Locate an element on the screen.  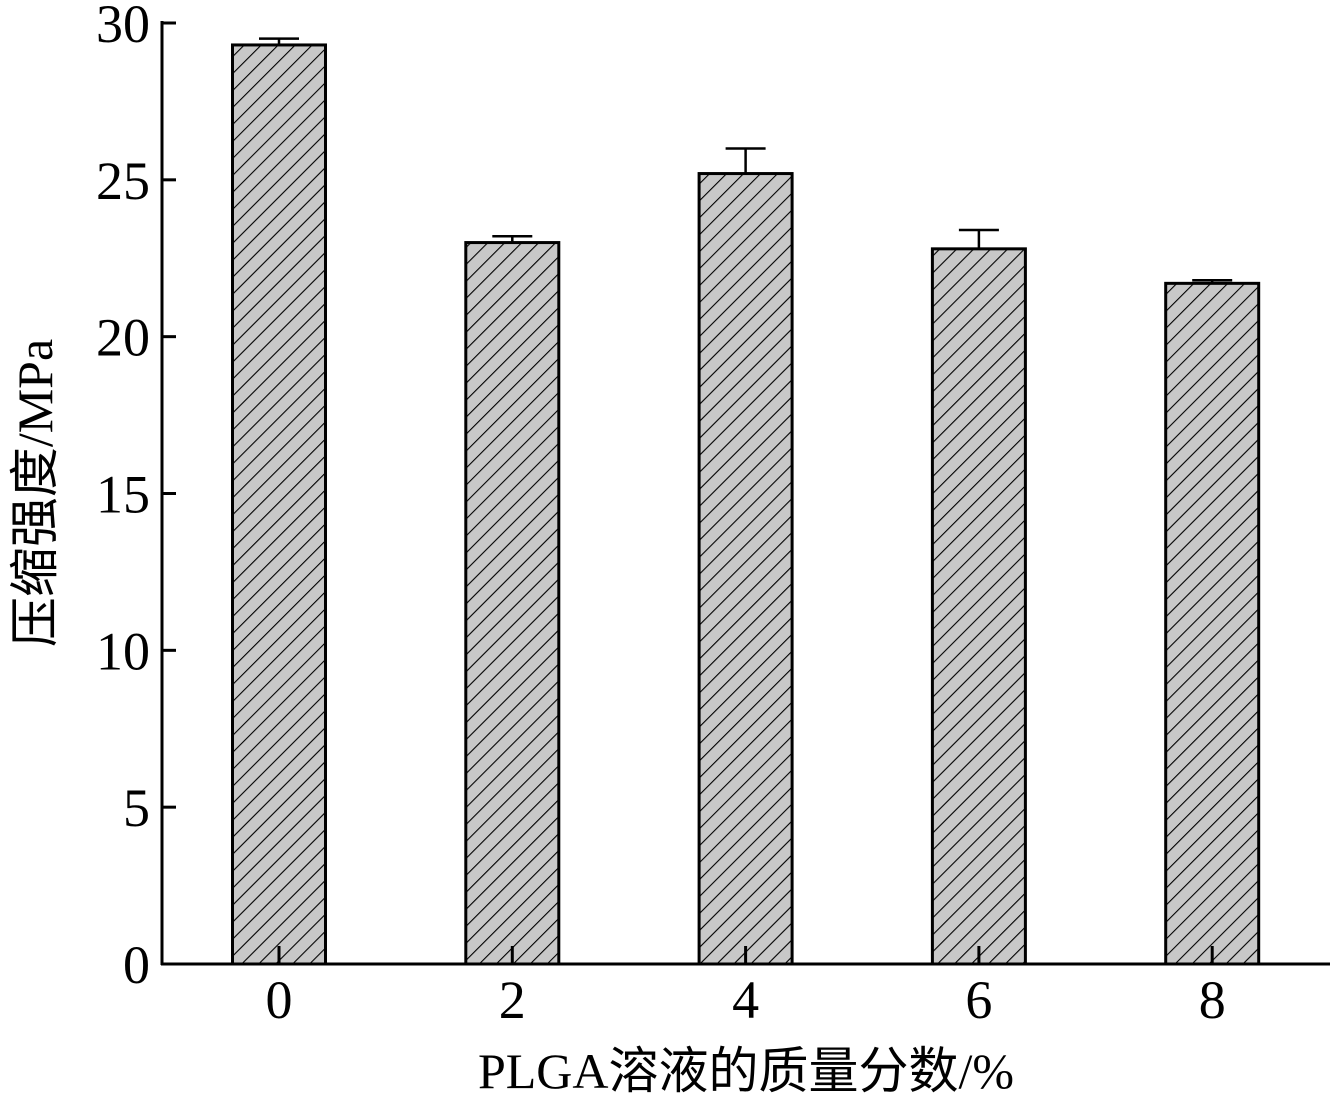
y-tick-label: 20 is located at coordinates (123, 338).